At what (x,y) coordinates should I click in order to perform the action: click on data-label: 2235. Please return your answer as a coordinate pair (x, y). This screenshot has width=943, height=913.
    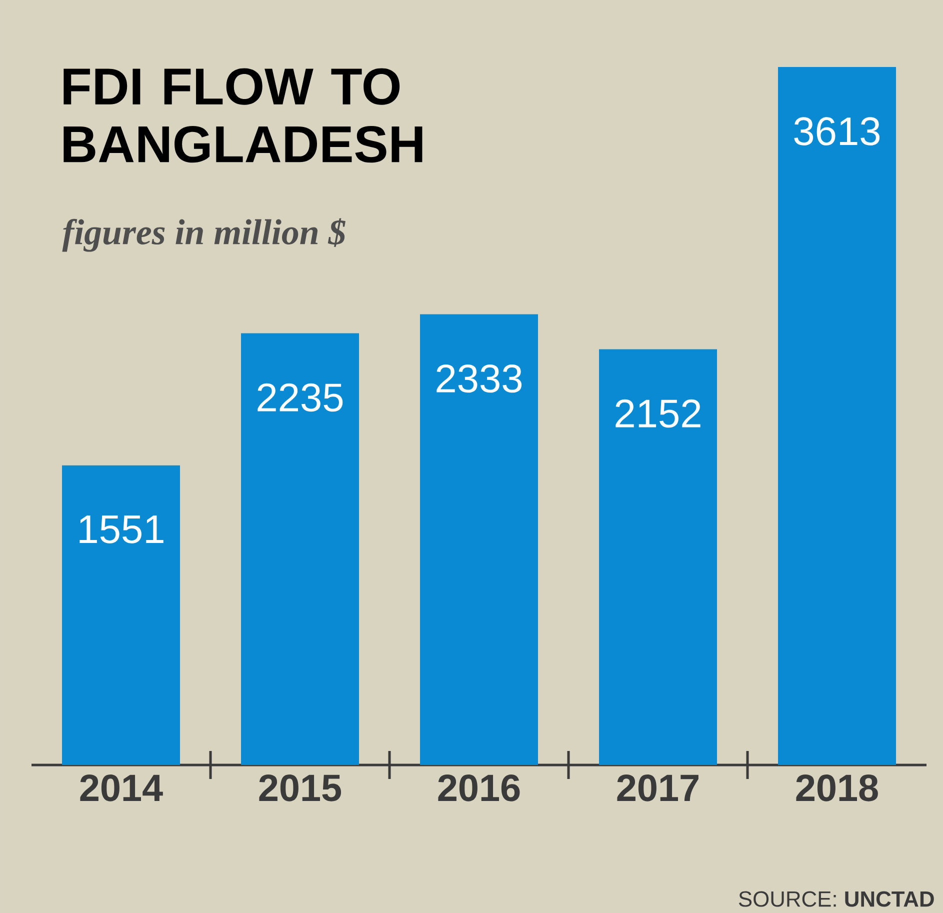
    Looking at the image, I should click on (300, 397).